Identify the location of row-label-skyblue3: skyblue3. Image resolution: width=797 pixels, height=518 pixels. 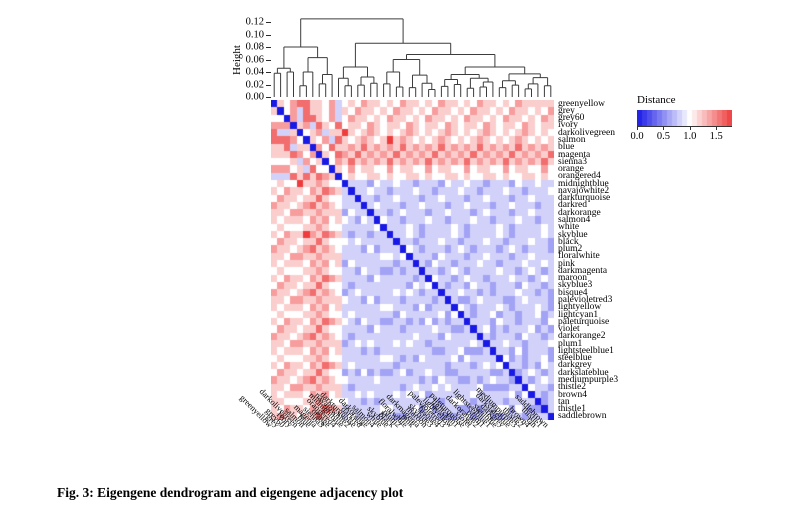
(575, 285).